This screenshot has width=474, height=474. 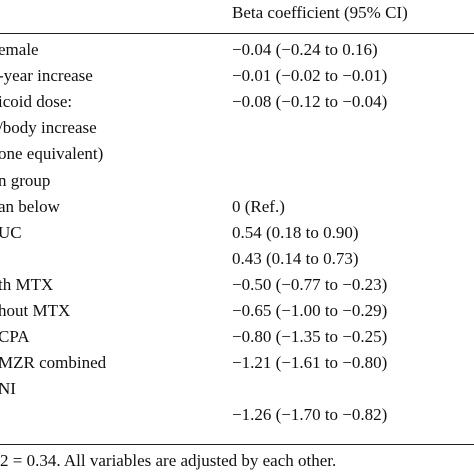 What do you see at coordinates (36, 102) in the screenshot?
I see `row-label: icoid dose:` at bounding box center [36, 102].